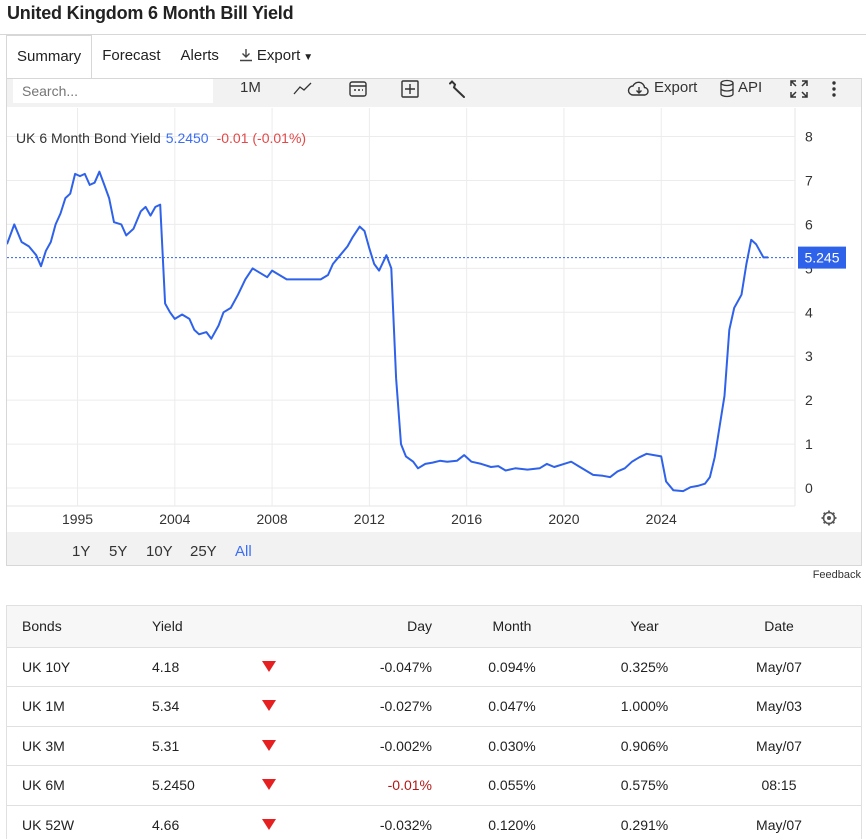 This screenshot has height=839, width=866. I want to click on wrench-icon, so click(457, 89).